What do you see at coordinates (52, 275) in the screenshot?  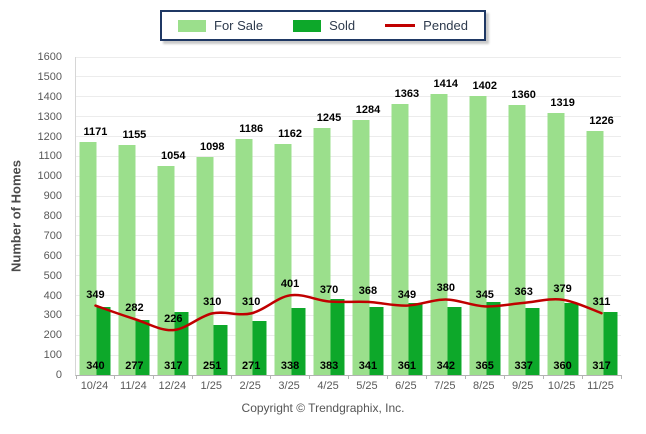 I see `y-axis-tick-label: 500` at bounding box center [52, 275].